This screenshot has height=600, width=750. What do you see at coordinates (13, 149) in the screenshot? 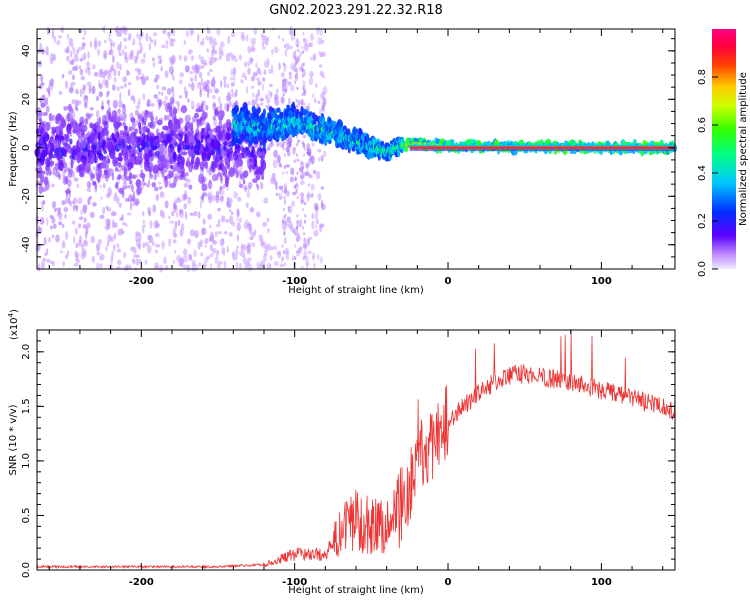
I see `heatmap-y-axis-label: Frequency (Hz)` at bounding box center [13, 149].